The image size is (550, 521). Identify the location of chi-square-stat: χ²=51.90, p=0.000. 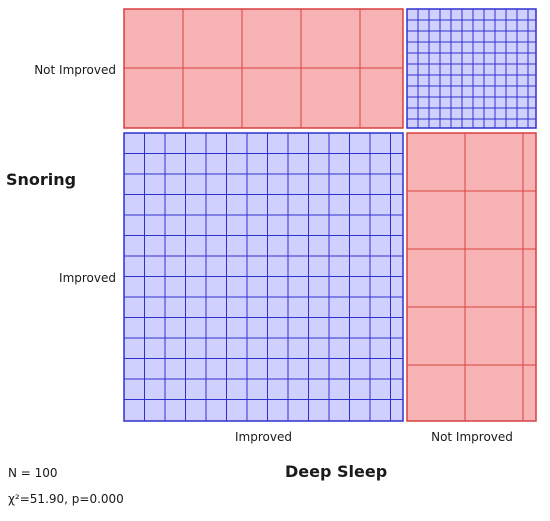
(66, 499).